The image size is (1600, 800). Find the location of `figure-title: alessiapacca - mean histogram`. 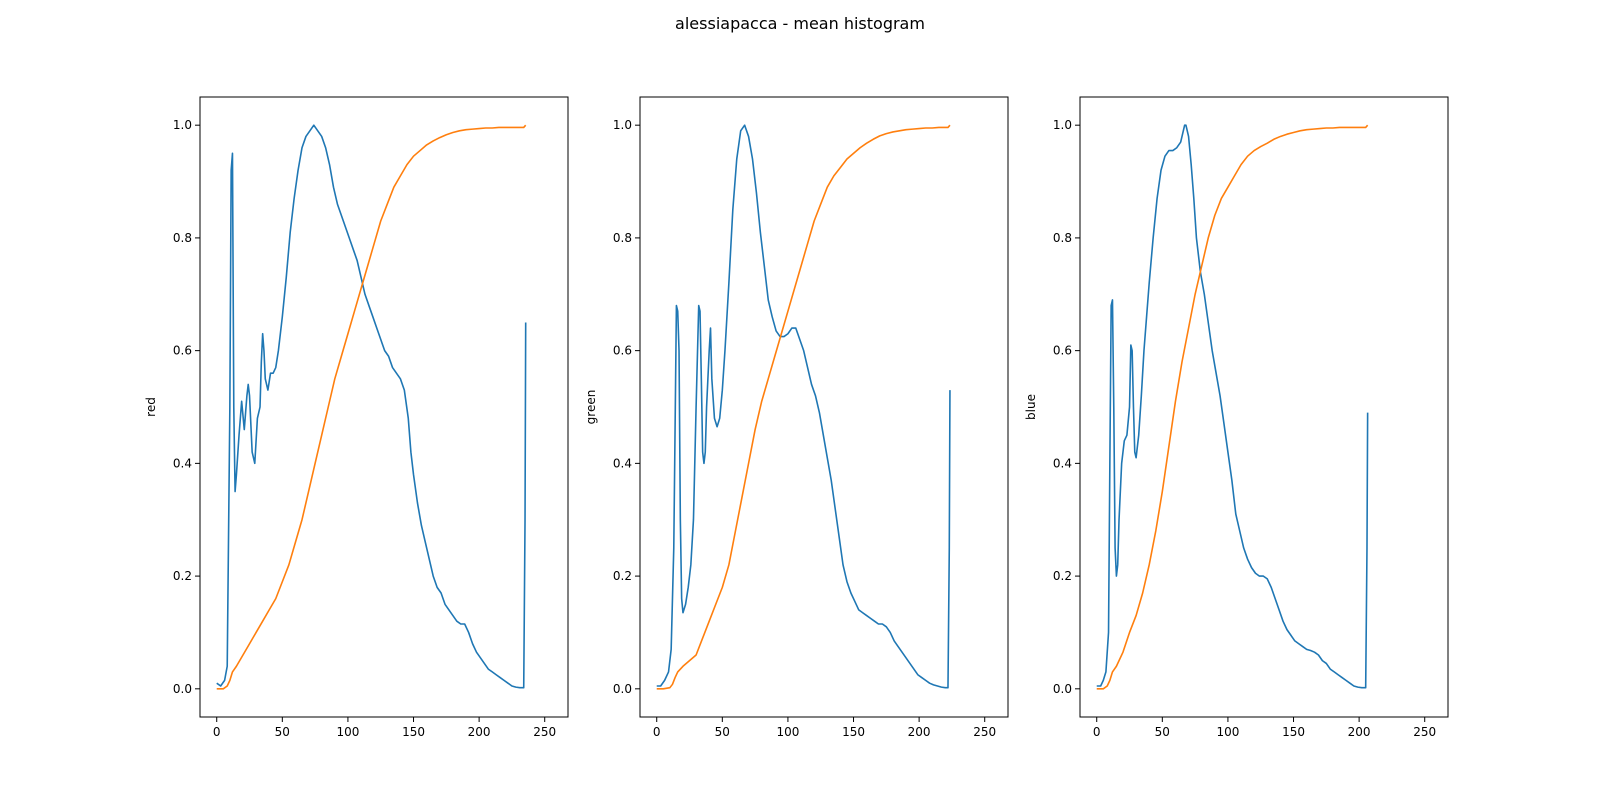

figure-title: alessiapacca - mean histogram is located at coordinates (800, 23).